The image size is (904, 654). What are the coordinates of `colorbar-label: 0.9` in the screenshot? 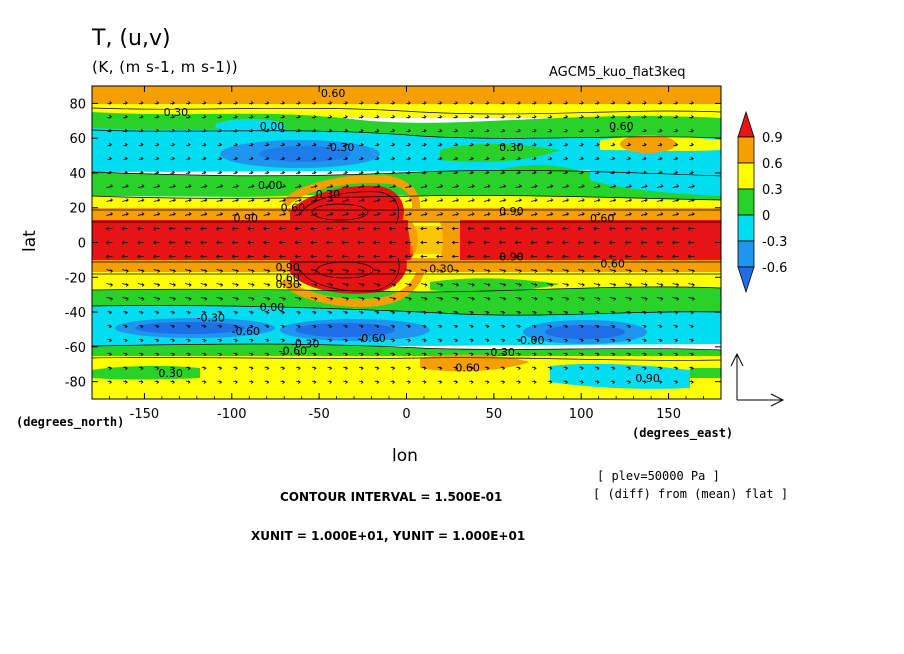 It's located at (772, 138).